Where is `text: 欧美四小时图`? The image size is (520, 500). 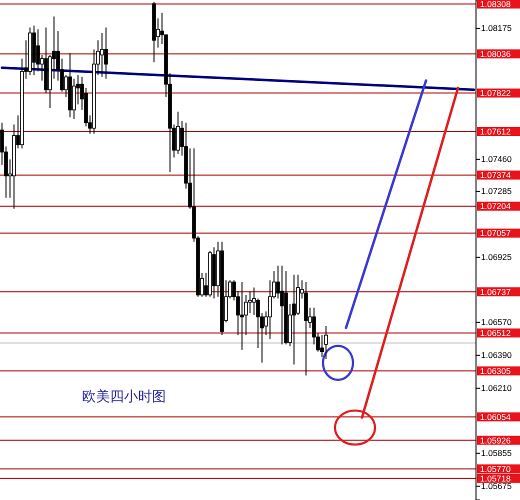 text: 欧美四小时图 is located at coordinates (124, 397).